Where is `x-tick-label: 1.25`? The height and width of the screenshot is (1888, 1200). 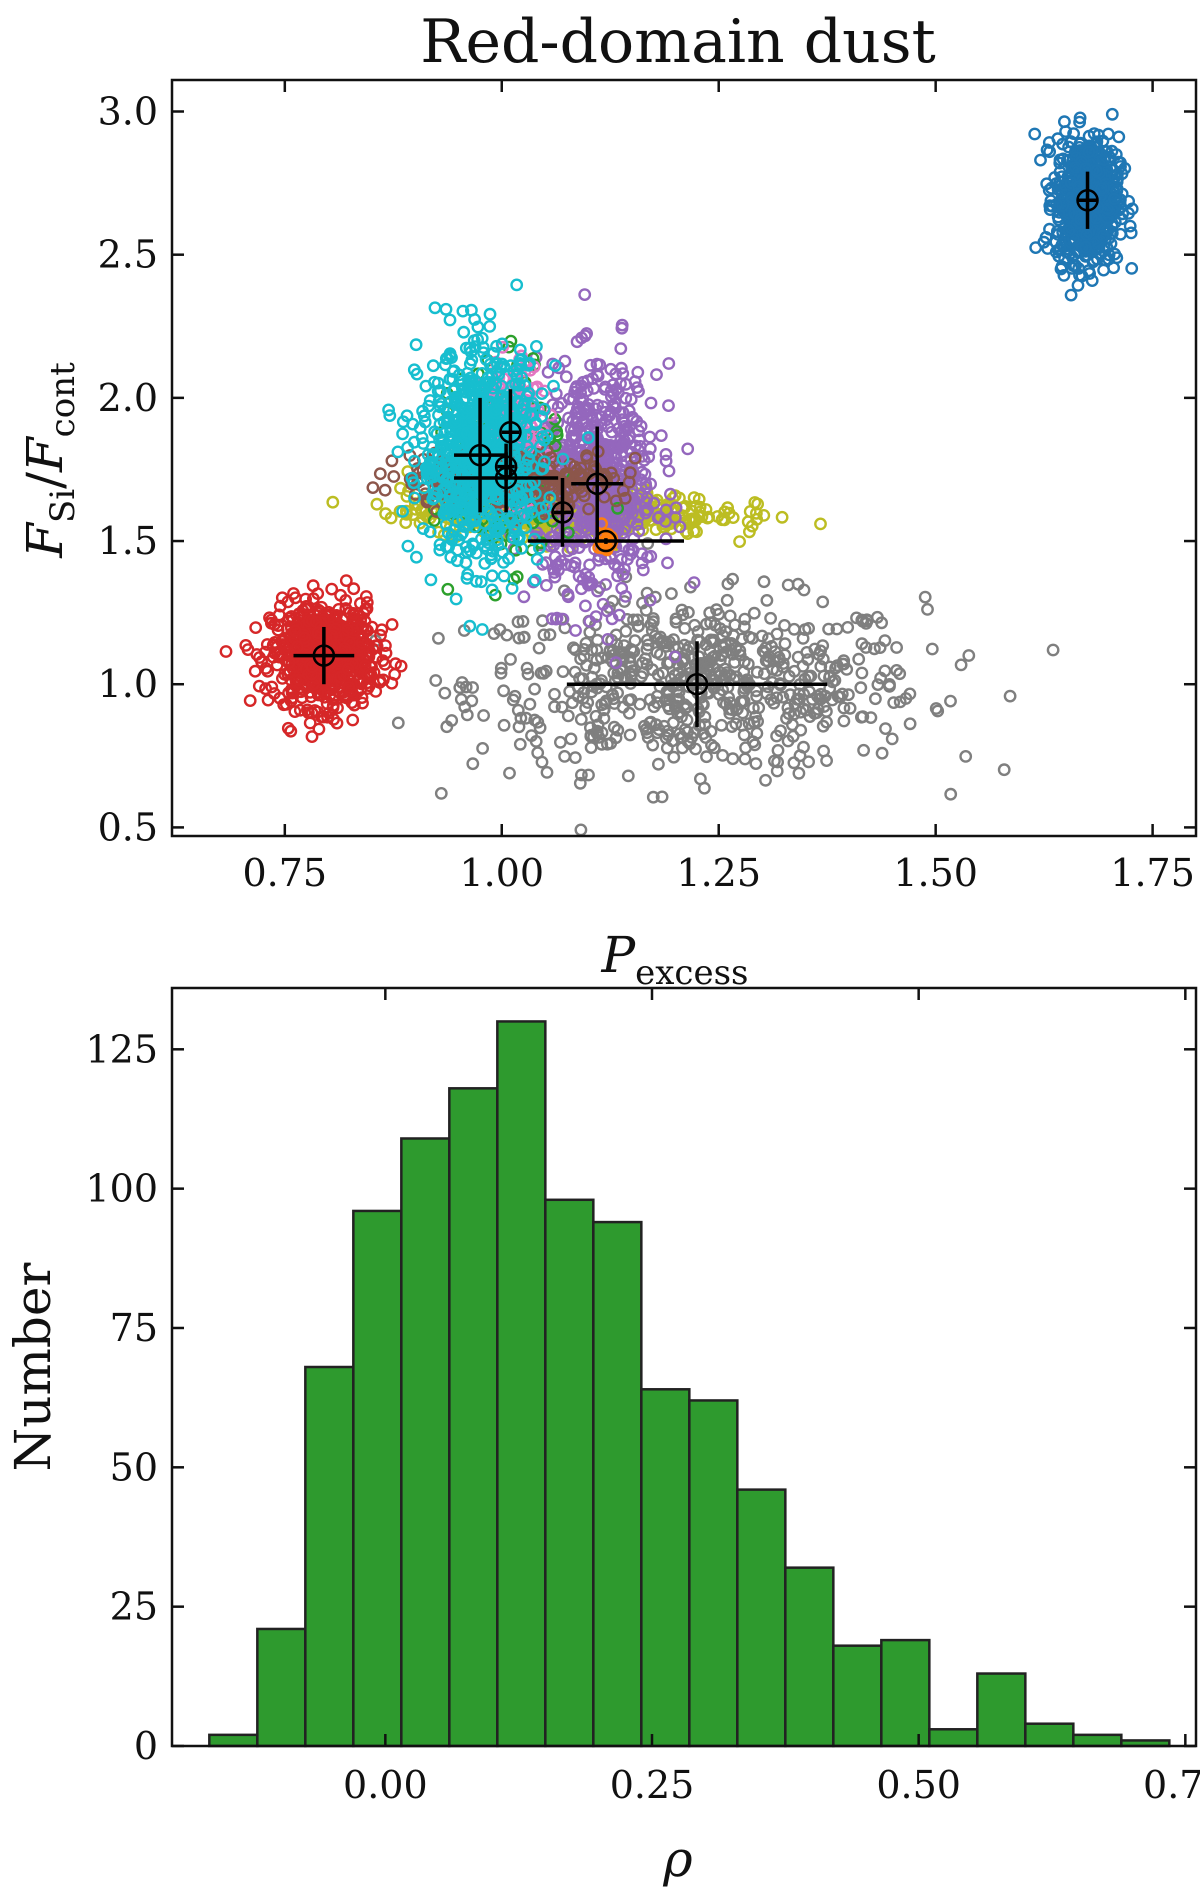
x-tick-label: 1.25 is located at coordinates (718, 873).